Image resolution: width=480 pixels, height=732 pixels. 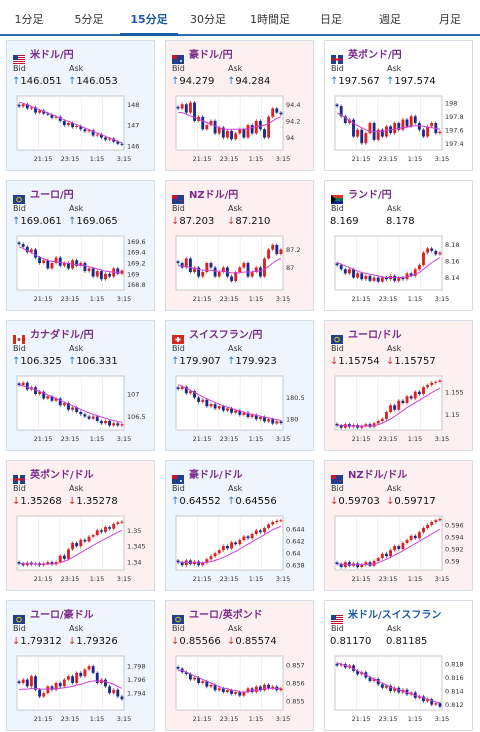 I want to click on pair-title: スイスフラン/円, so click(x=226, y=335).